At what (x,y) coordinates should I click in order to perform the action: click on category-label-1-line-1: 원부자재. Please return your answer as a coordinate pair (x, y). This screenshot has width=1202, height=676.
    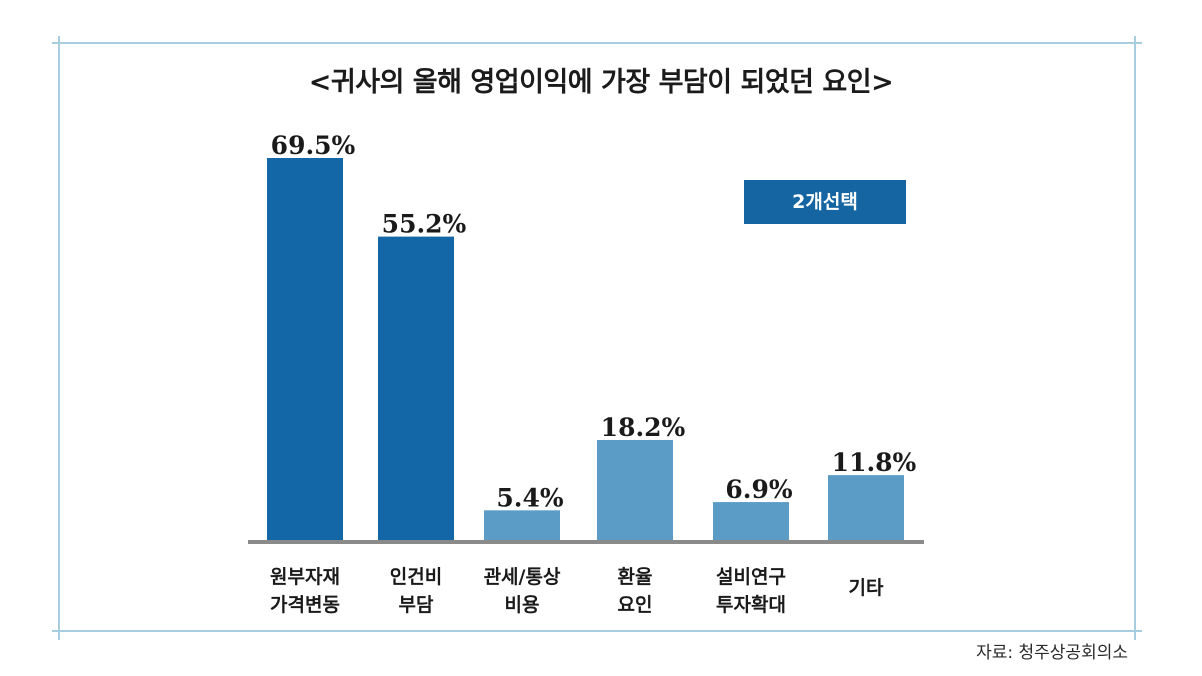
    Looking at the image, I should click on (305, 577).